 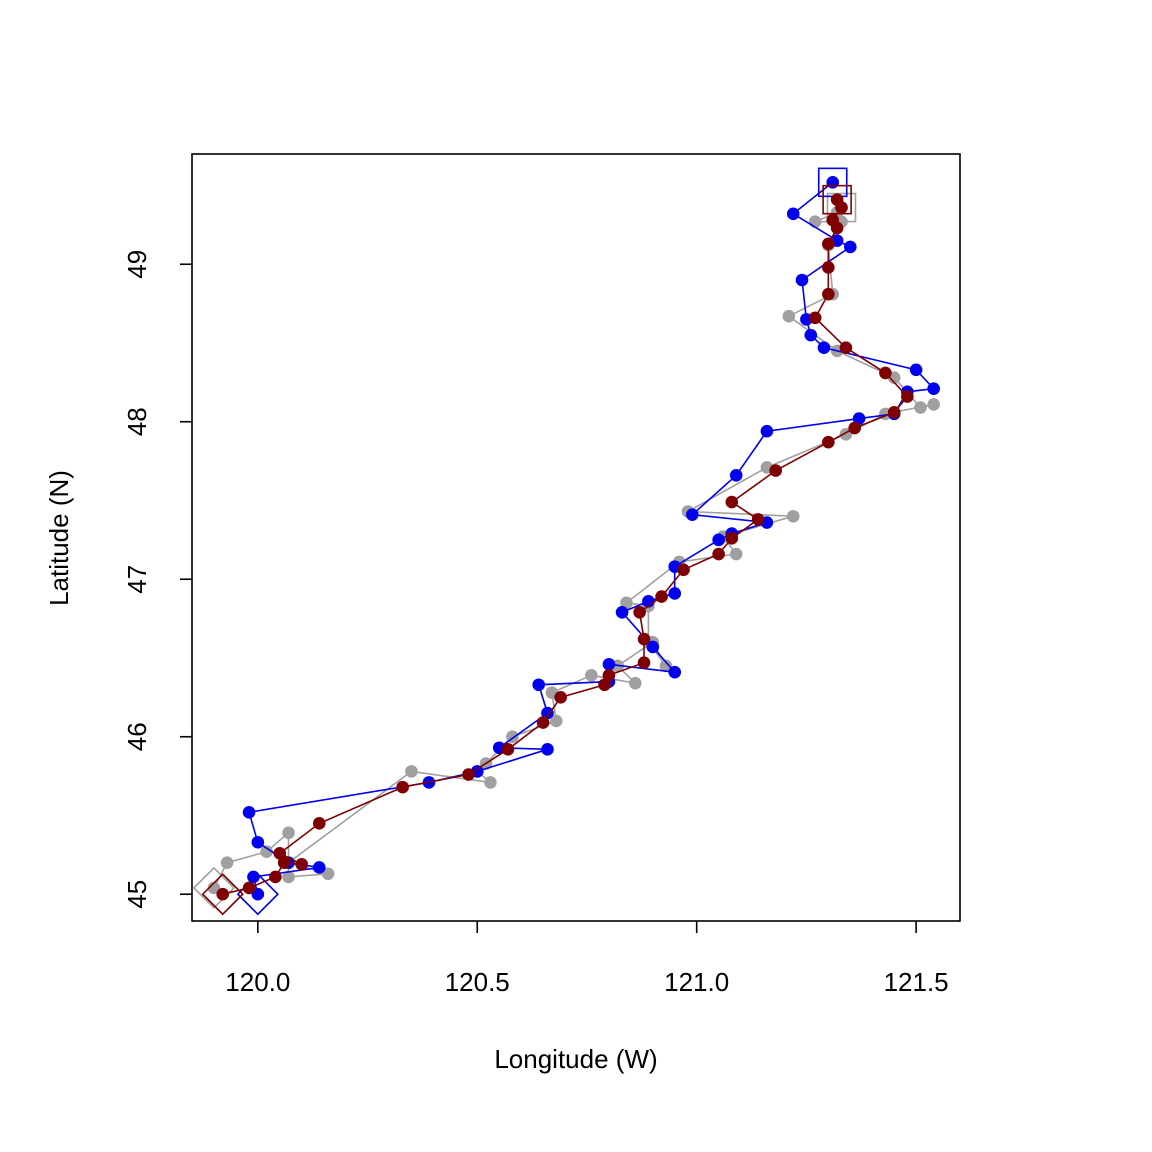 What do you see at coordinates (137, 421) in the screenshot?
I see `y-tick-label: 48` at bounding box center [137, 421].